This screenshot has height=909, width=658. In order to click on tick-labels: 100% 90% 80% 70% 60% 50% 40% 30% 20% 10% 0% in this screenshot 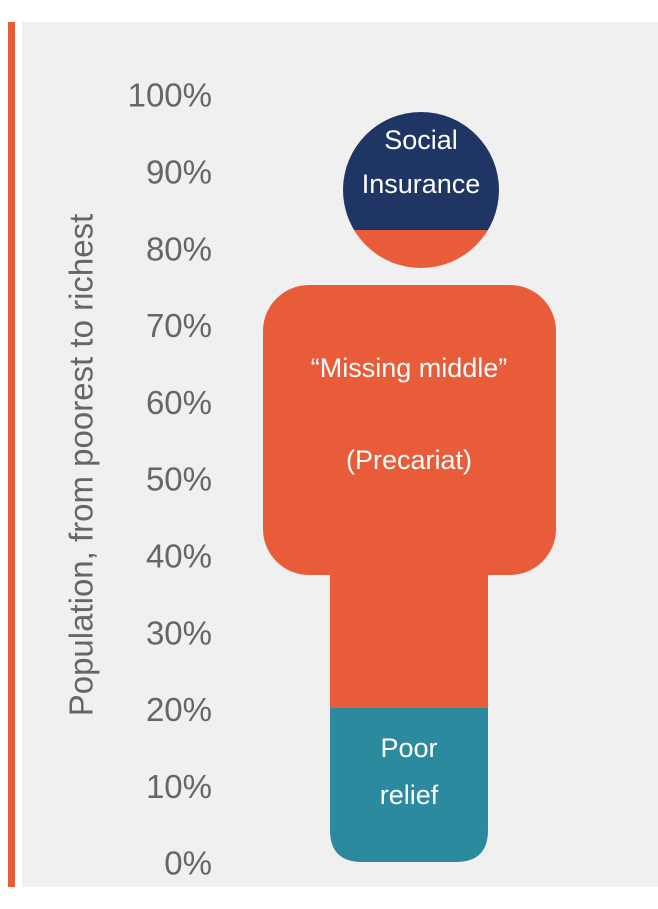, I will do `click(170, 479)`.